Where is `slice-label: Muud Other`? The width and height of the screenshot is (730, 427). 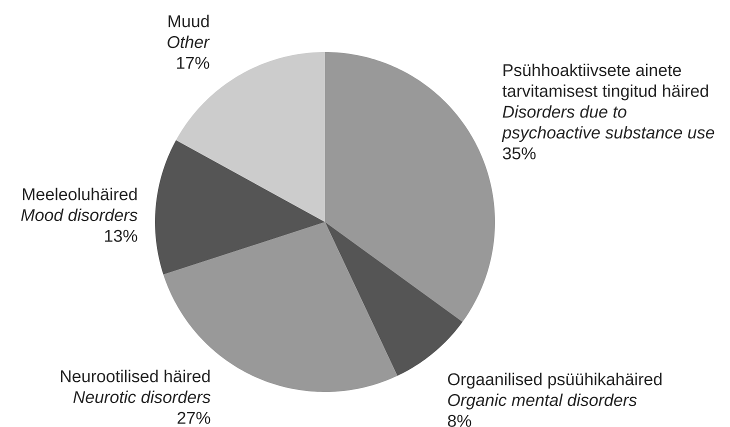
slice-label: Muud Other is located at coordinates (189, 31).